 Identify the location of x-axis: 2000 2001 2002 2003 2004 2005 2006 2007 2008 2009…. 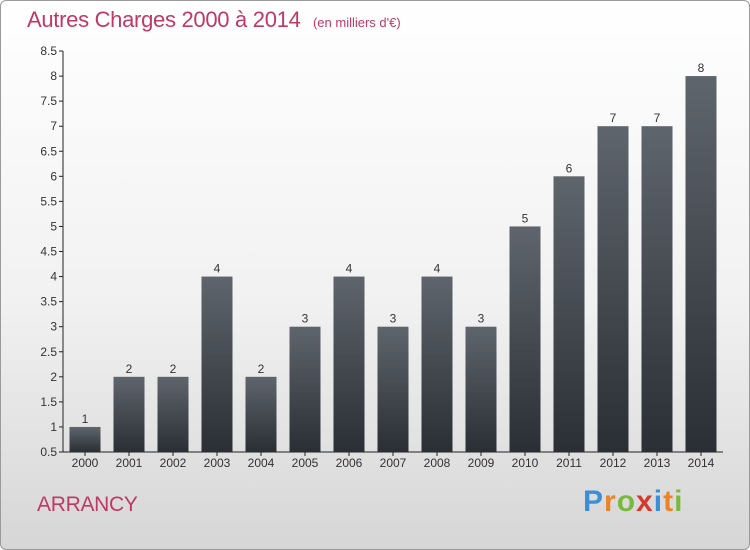
(393, 461).